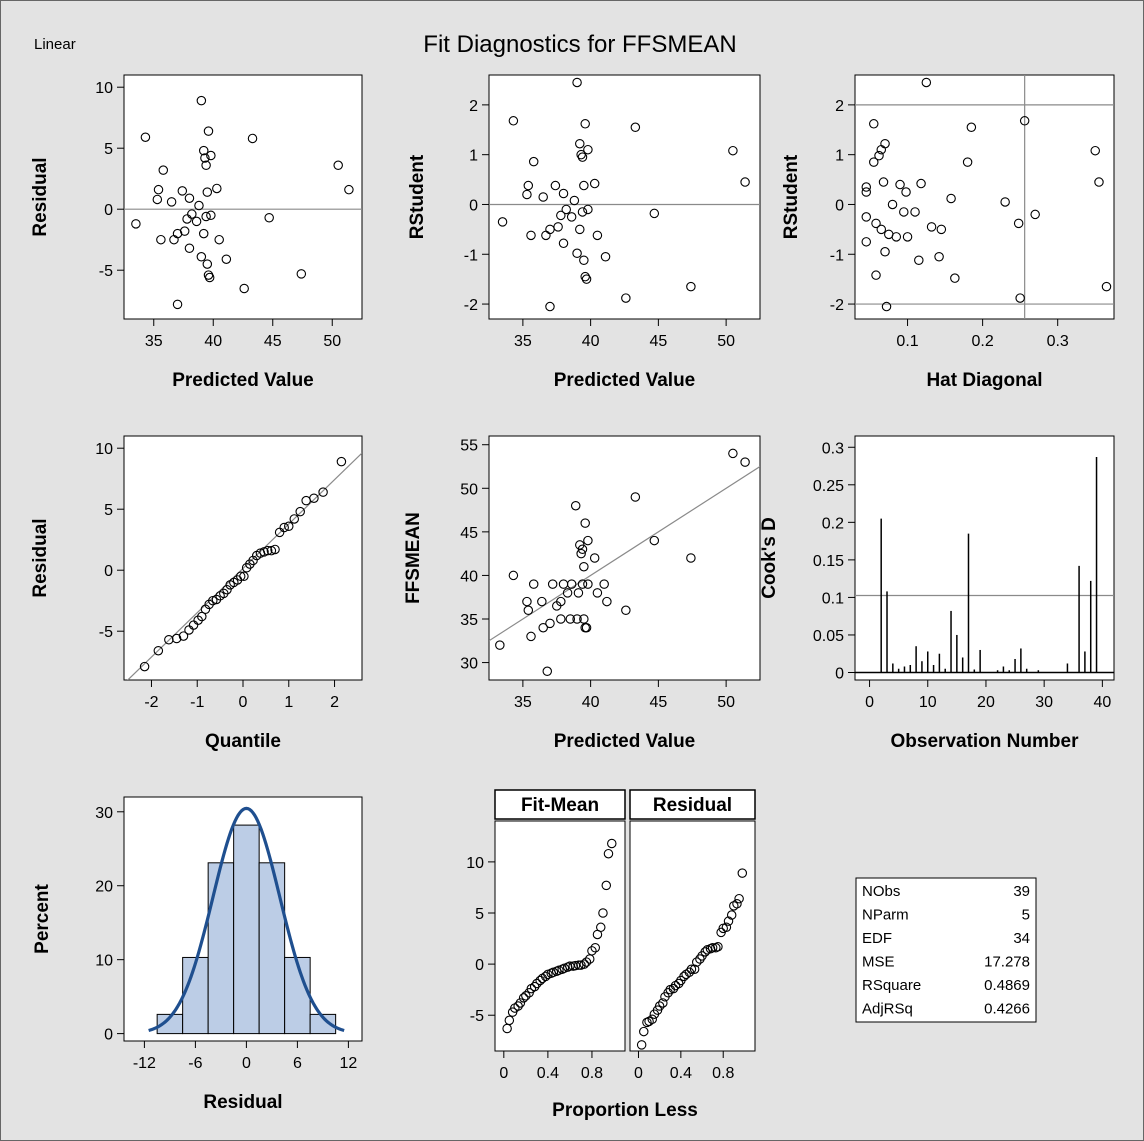 The image size is (1144, 1141). Describe the element at coordinates (878, 962) in the screenshot. I see `fit-stat-label: MSE` at that location.